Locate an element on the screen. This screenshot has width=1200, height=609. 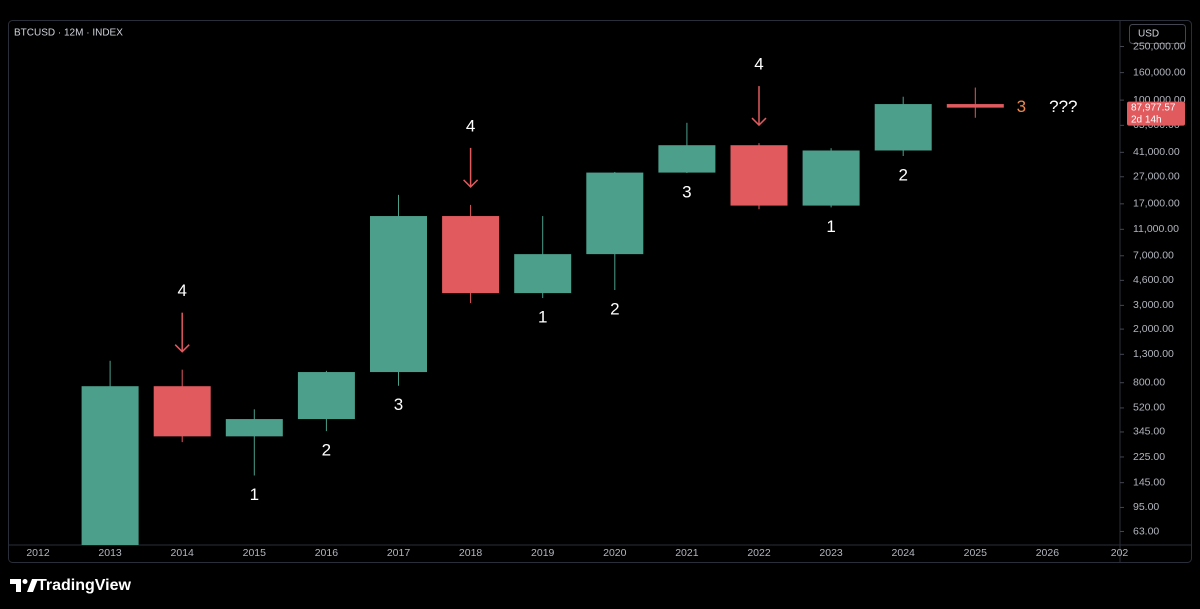
y-tick-label: 160,000.00 is located at coordinates (1159, 72).